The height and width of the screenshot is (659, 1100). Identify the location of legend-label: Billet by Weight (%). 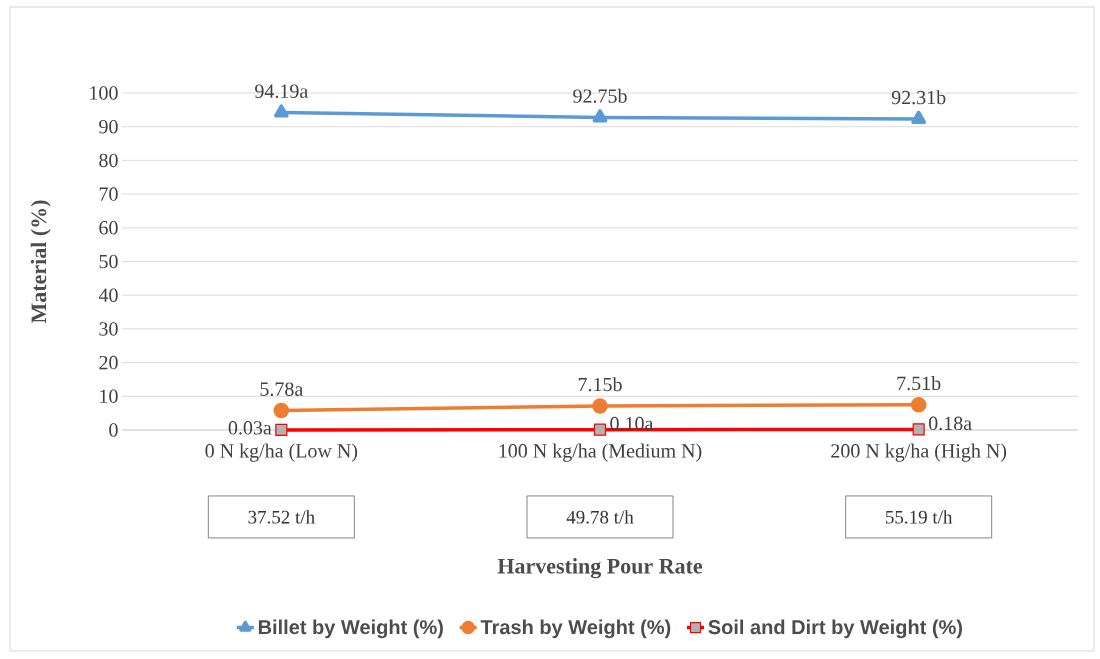
(350, 629).